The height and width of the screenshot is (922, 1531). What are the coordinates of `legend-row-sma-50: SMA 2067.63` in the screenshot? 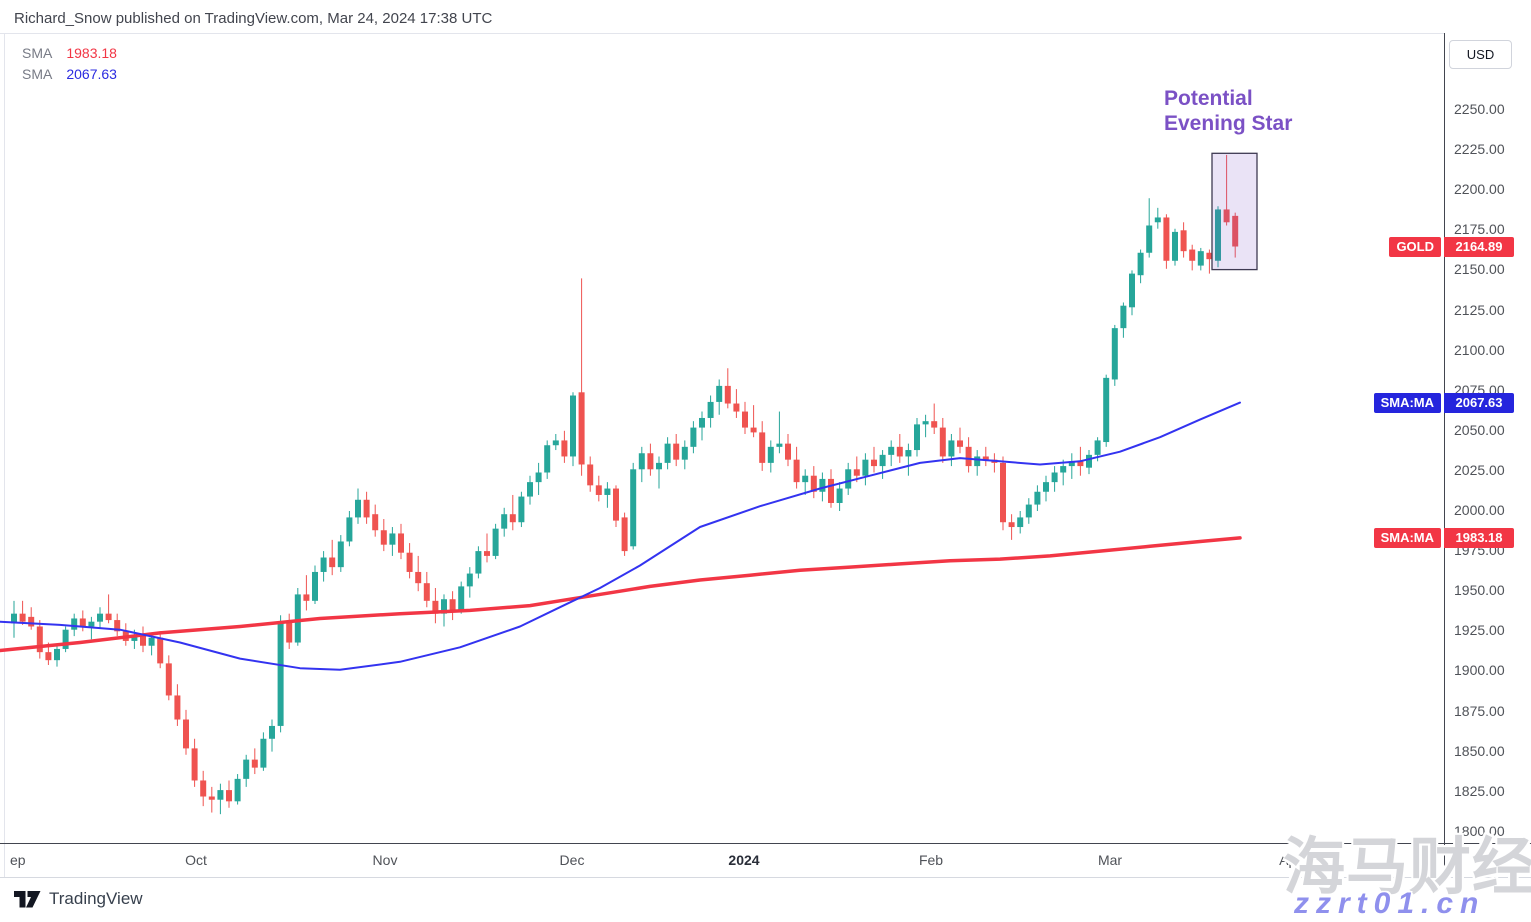 It's located at (69, 74).